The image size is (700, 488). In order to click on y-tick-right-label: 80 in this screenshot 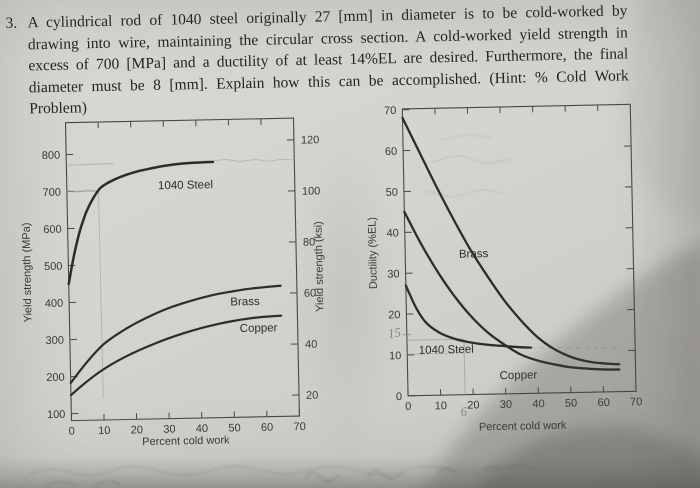, I will do `click(309, 242)`.